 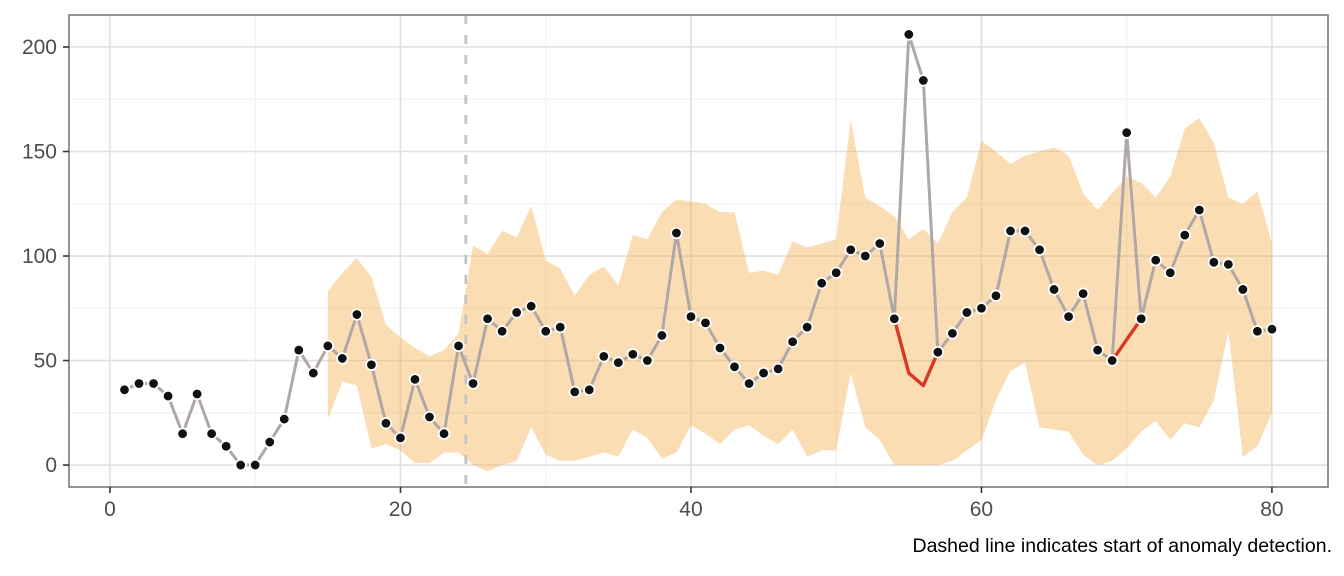 What do you see at coordinates (39, 47) in the screenshot?
I see `y-tick-label: 200` at bounding box center [39, 47].